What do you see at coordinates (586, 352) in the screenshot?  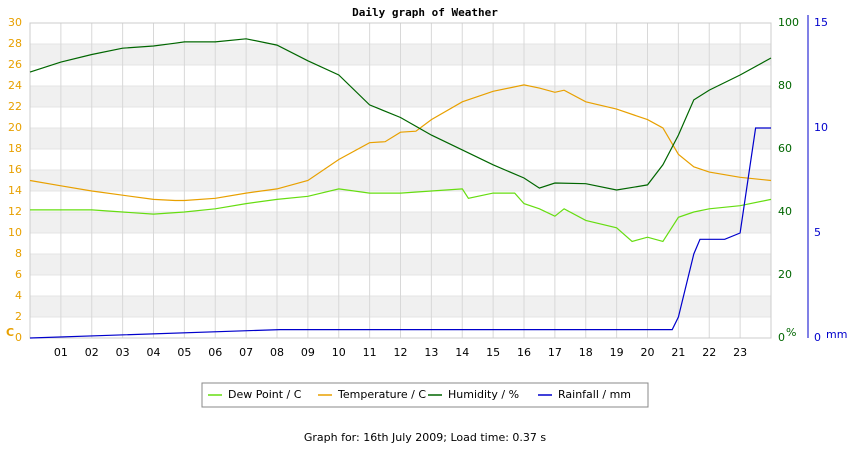 I see `x-tick-label: 18` at bounding box center [586, 352].